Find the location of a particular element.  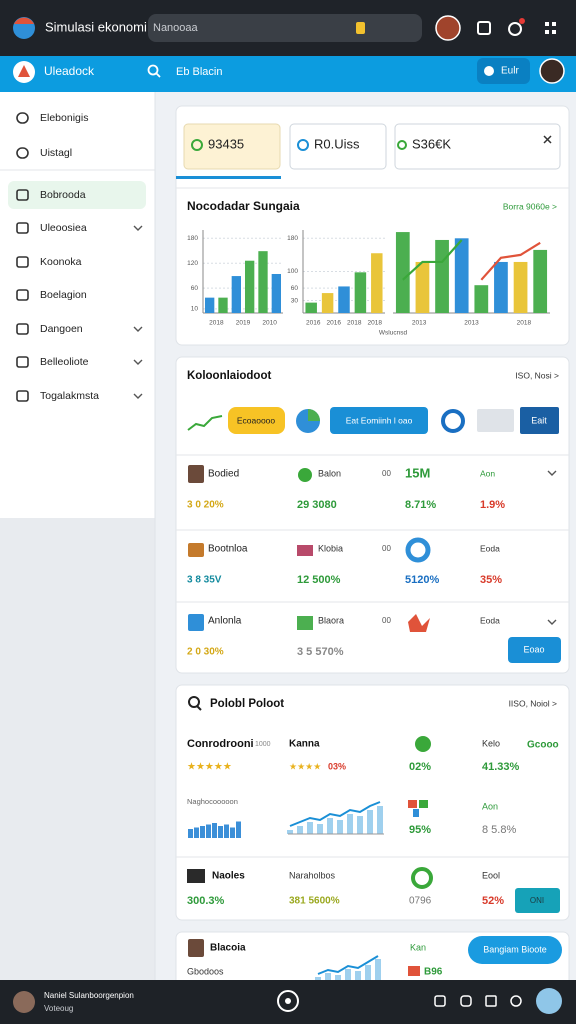

y-tick-label: 60 is located at coordinates (295, 288).